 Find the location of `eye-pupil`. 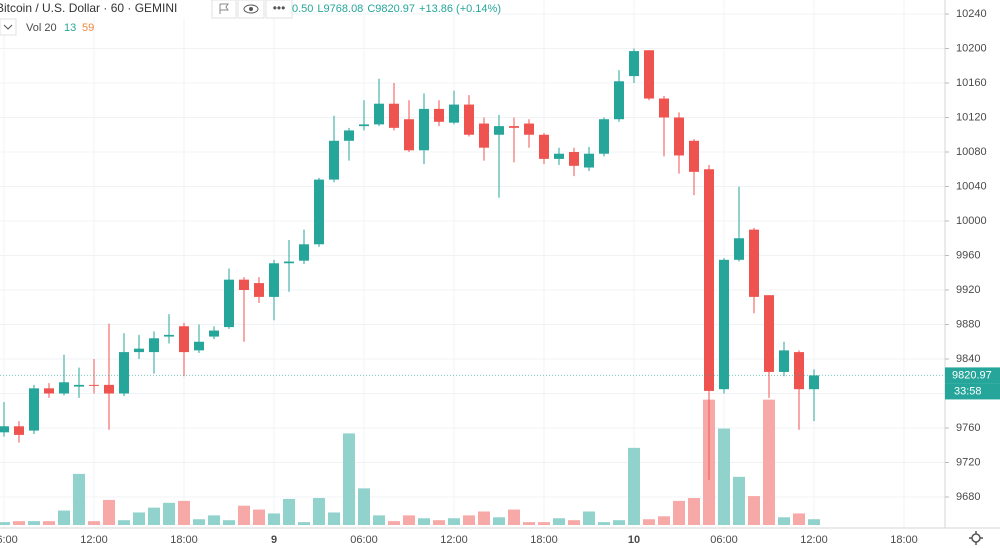

eye-pupil is located at coordinates (251, 9).